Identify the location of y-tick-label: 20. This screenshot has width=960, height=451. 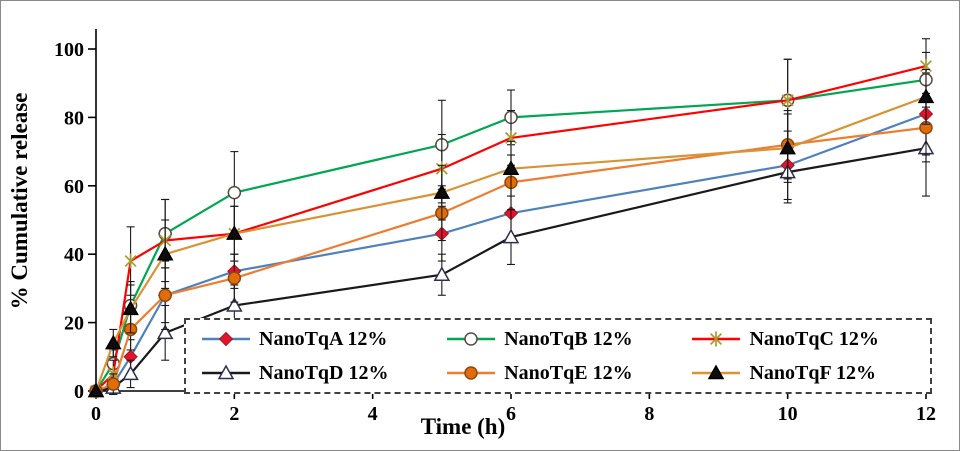
(74, 324).